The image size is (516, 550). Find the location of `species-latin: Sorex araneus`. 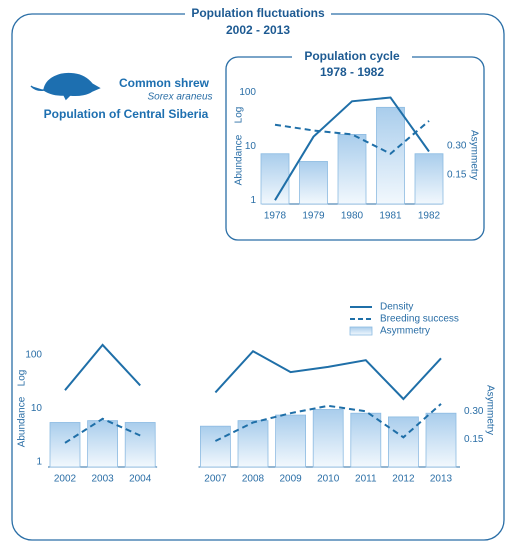

species-latin: Sorex araneus is located at coordinates (179, 97).